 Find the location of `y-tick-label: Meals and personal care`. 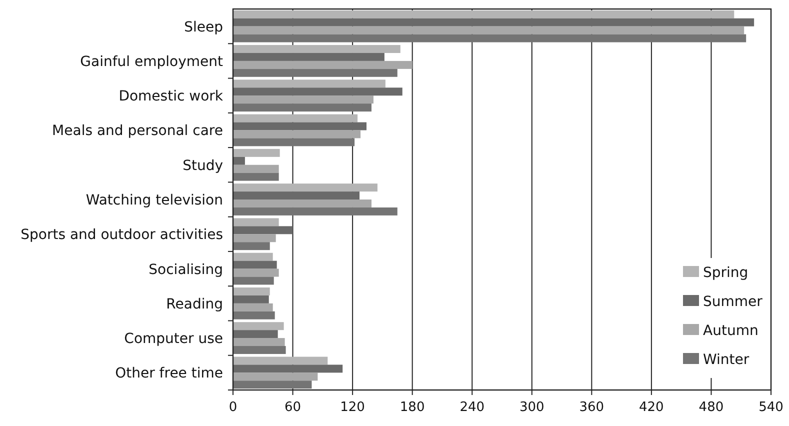

y-tick-label: Meals and personal care is located at coordinates (137, 131).